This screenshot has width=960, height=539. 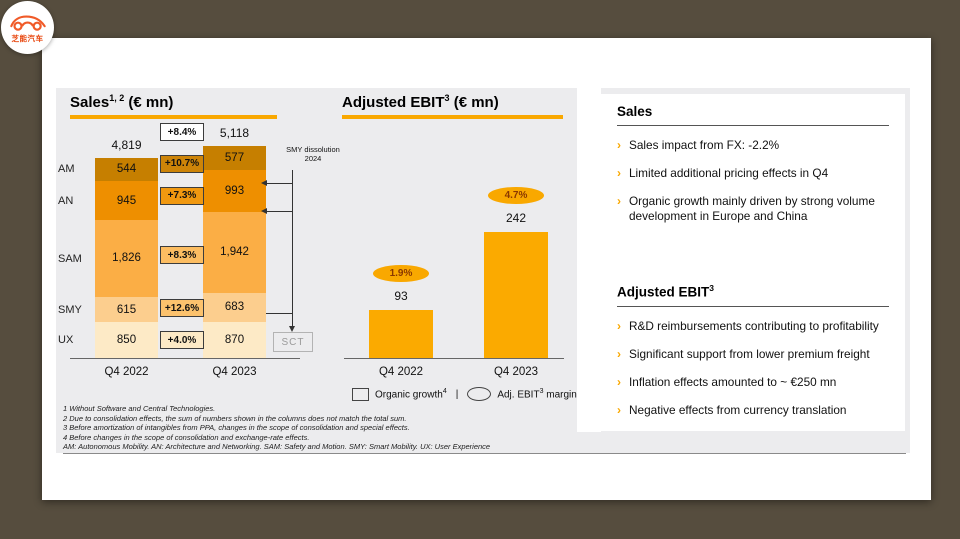 I want to click on annotation-smy-connector, so click(x=279, y=313).